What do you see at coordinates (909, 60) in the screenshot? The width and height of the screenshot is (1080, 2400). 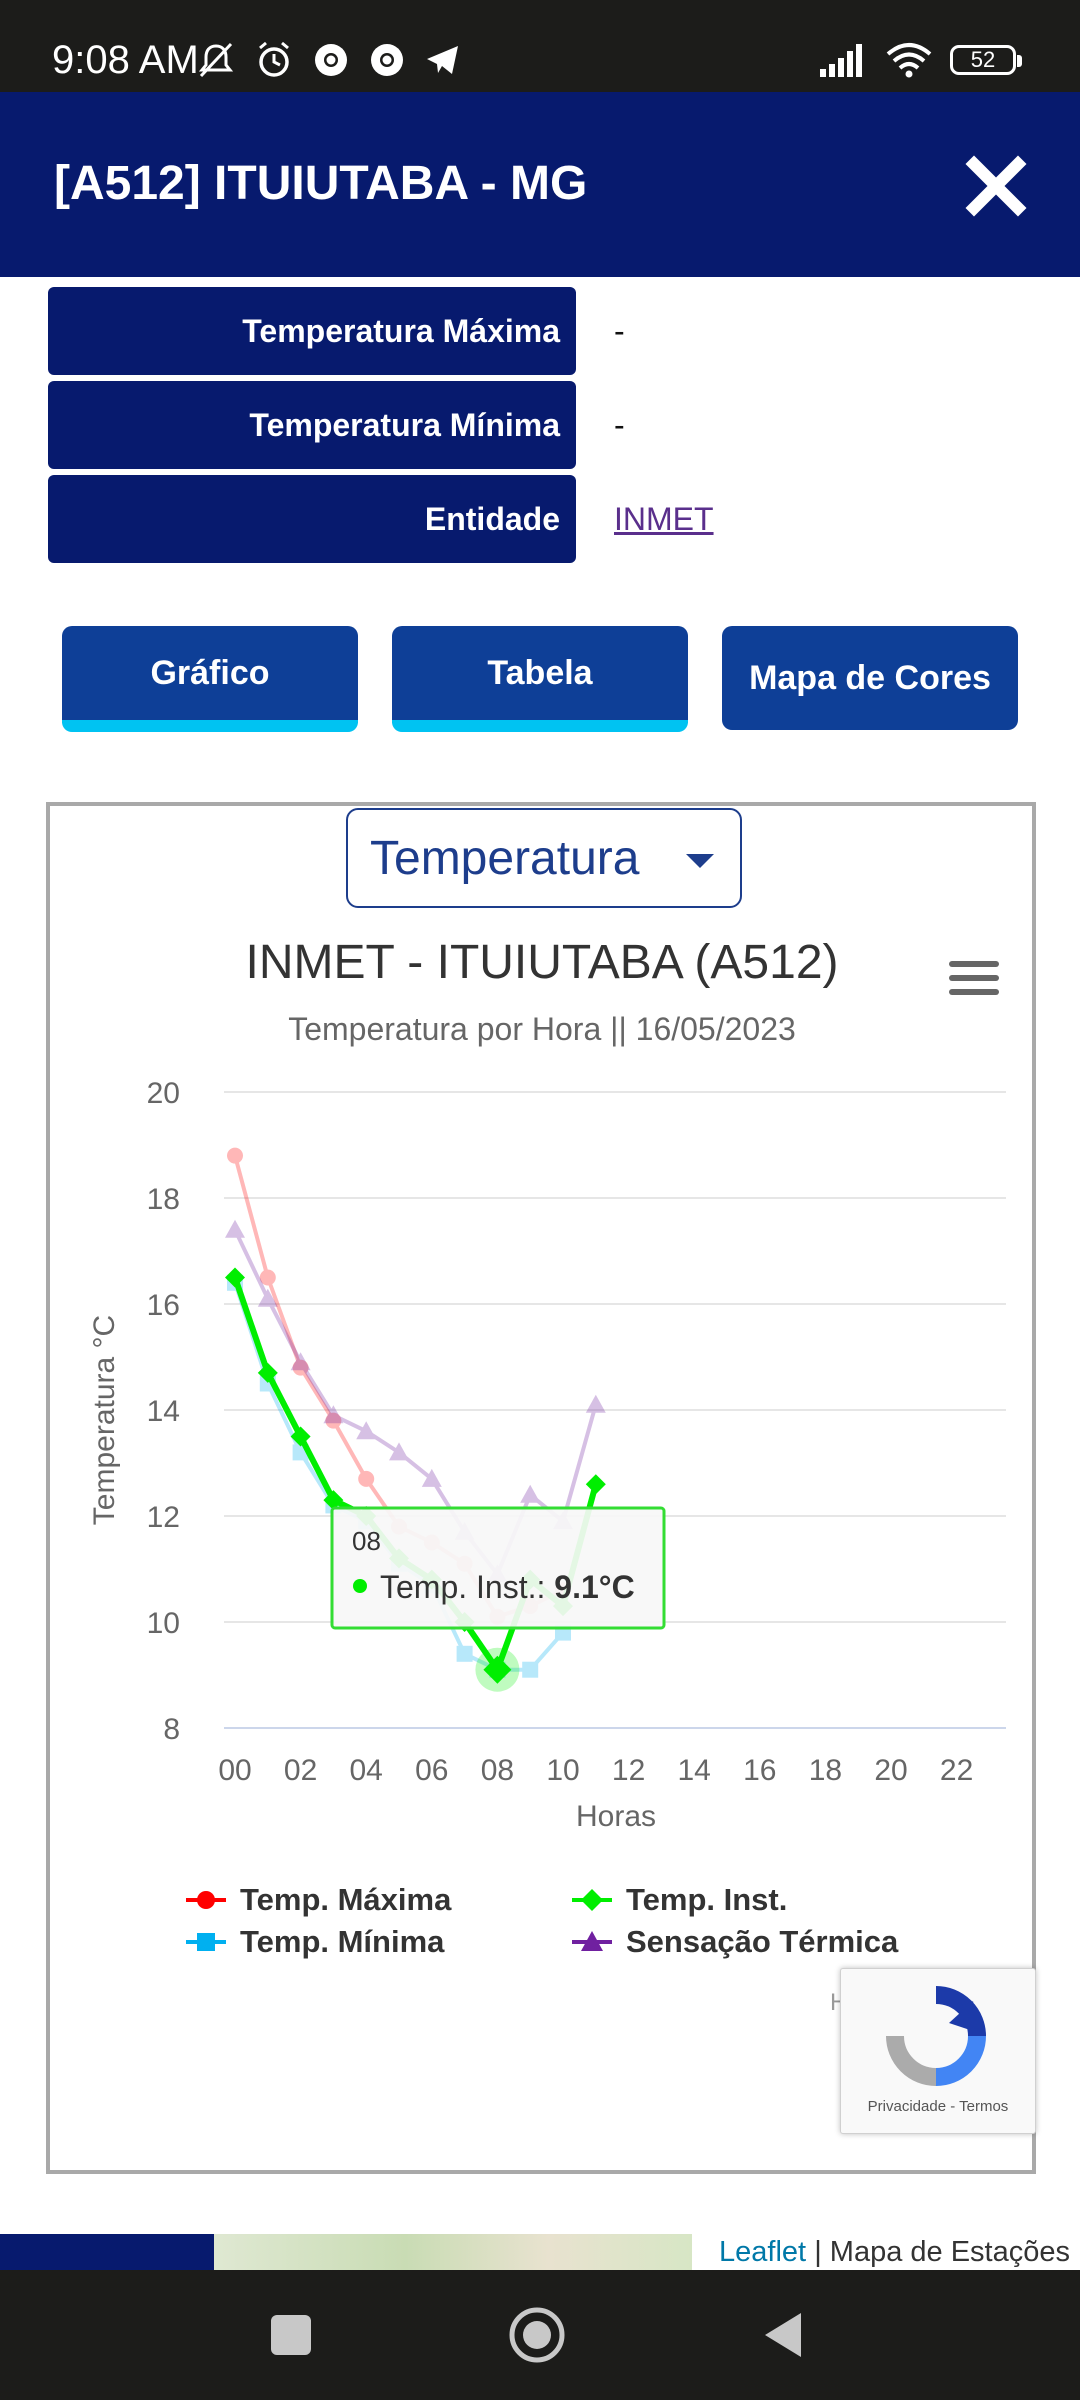 I see `wifi-icon` at bounding box center [909, 60].